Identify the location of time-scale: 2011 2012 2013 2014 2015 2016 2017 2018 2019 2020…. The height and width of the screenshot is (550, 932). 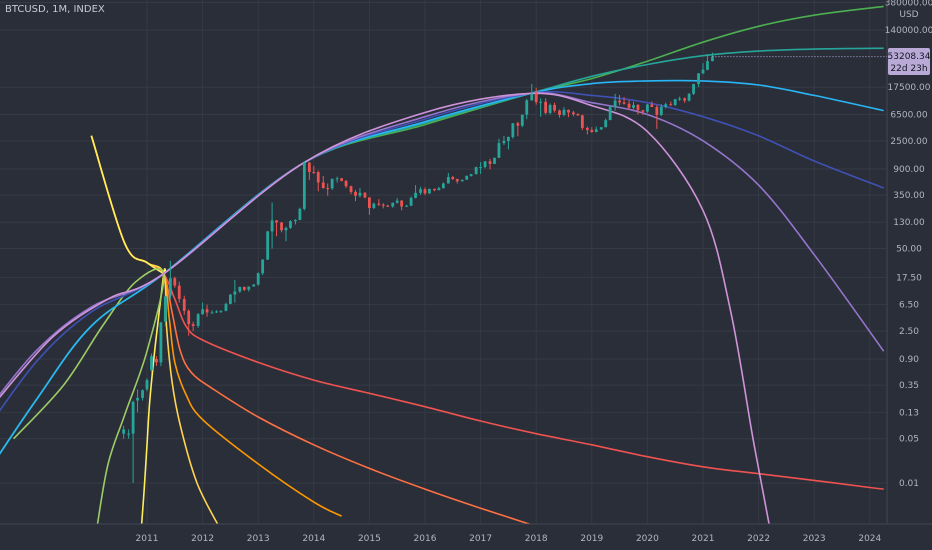
(509, 539).